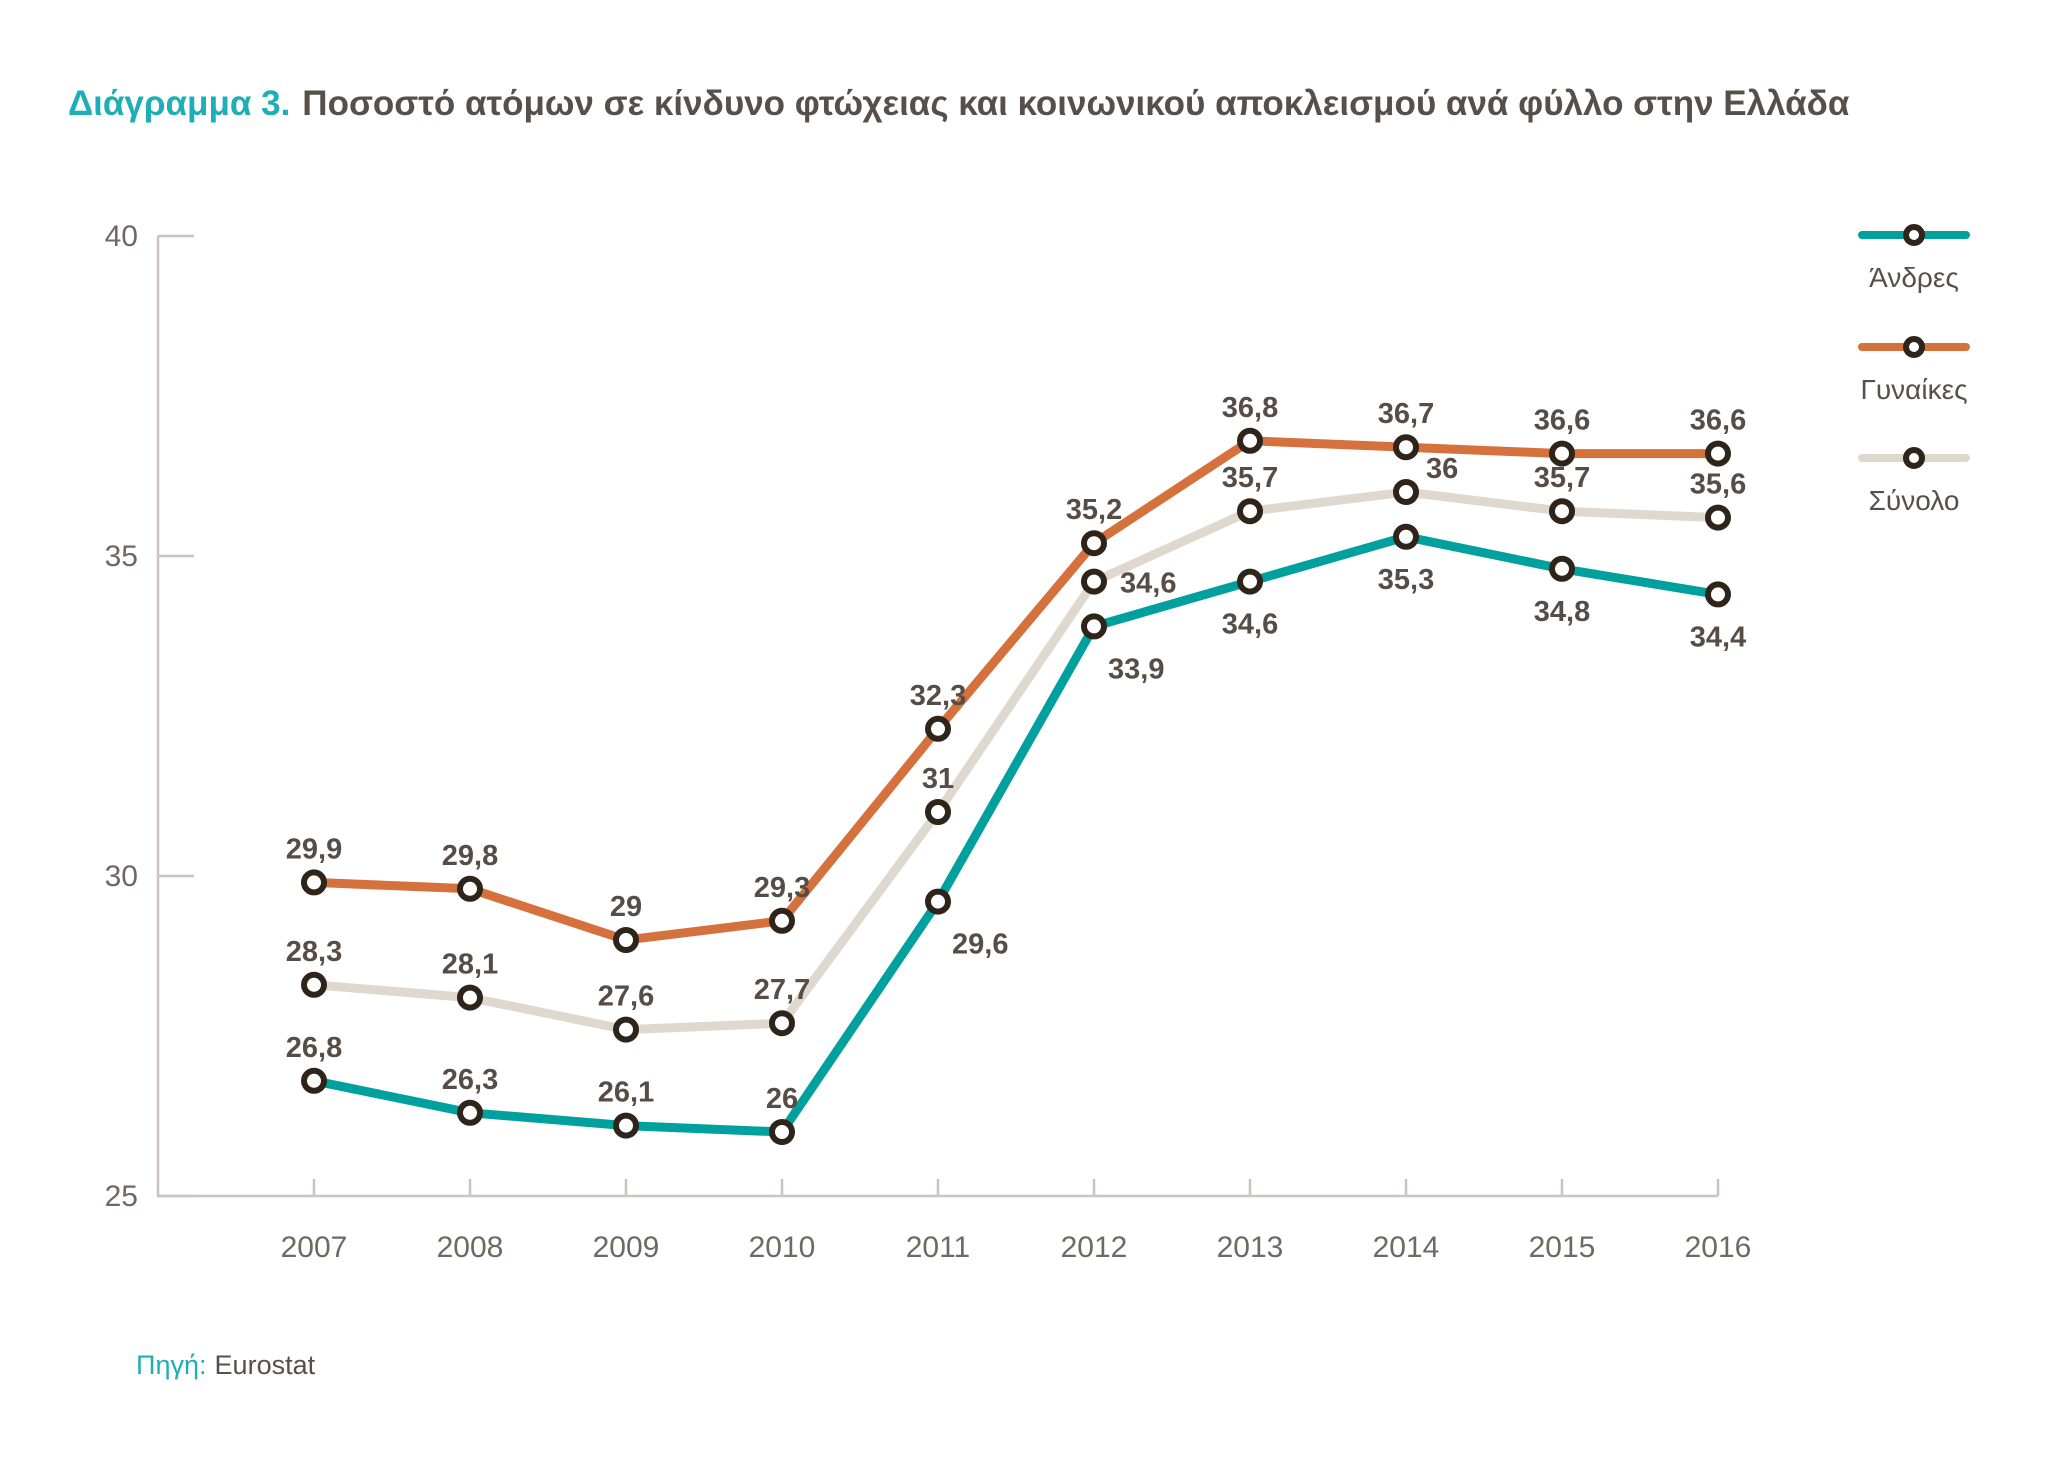 The image size is (2048, 1463). Describe the element at coordinates (1250, 1247) in the screenshot. I see `x-axis-tick-label: 2013` at that location.